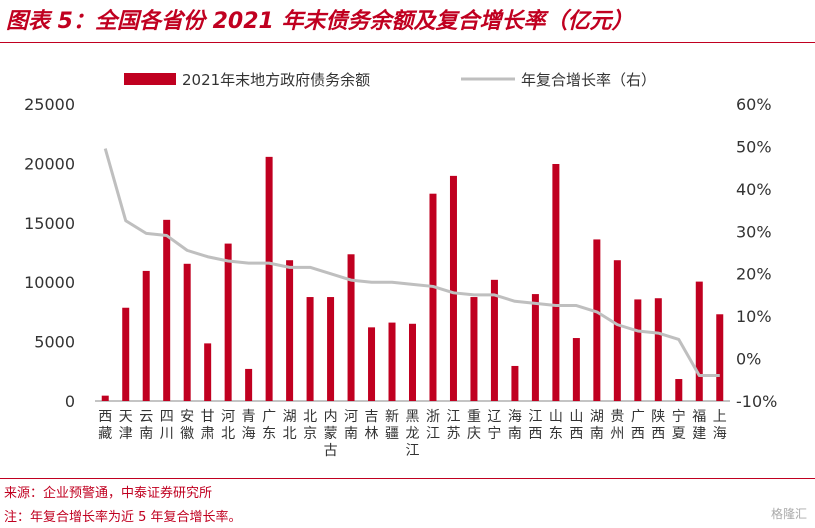  What do you see at coordinates (123, 517) in the screenshot?
I see `footnote: 注：年复合增长率为近 5 年复合增长率。` at bounding box center [123, 517].